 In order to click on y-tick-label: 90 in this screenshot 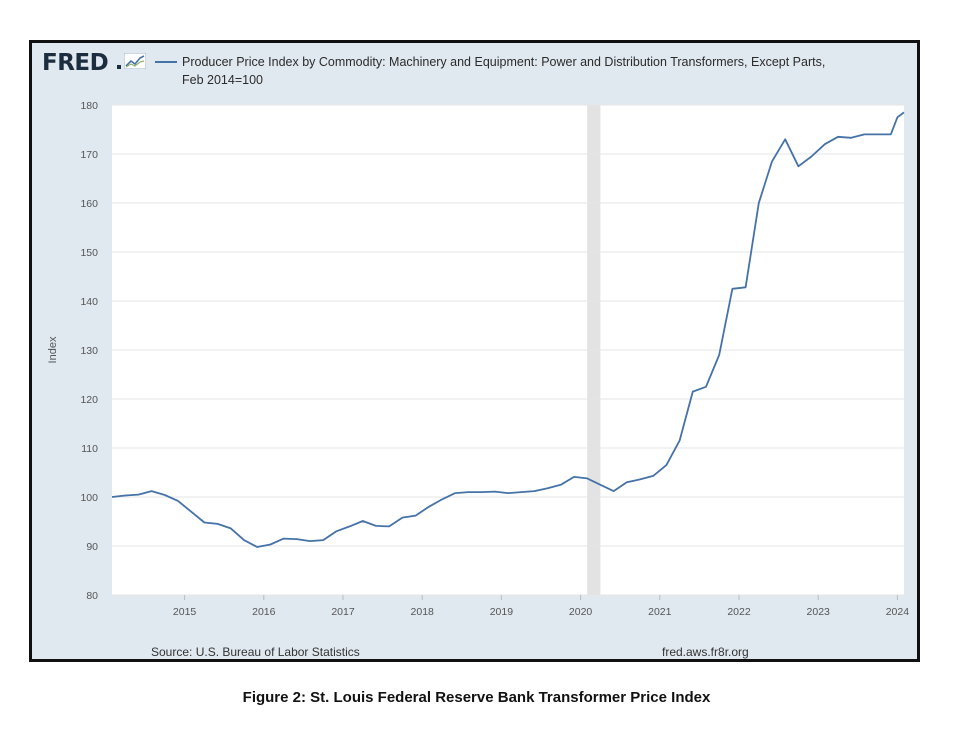, I will do `click(92, 547)`.